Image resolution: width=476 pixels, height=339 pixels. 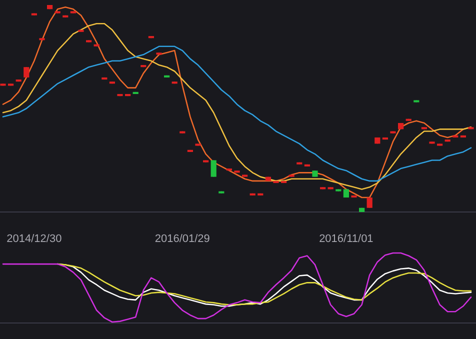 I want to click on x-tick-label: 2014/12/30, so click(x=34, y=239).